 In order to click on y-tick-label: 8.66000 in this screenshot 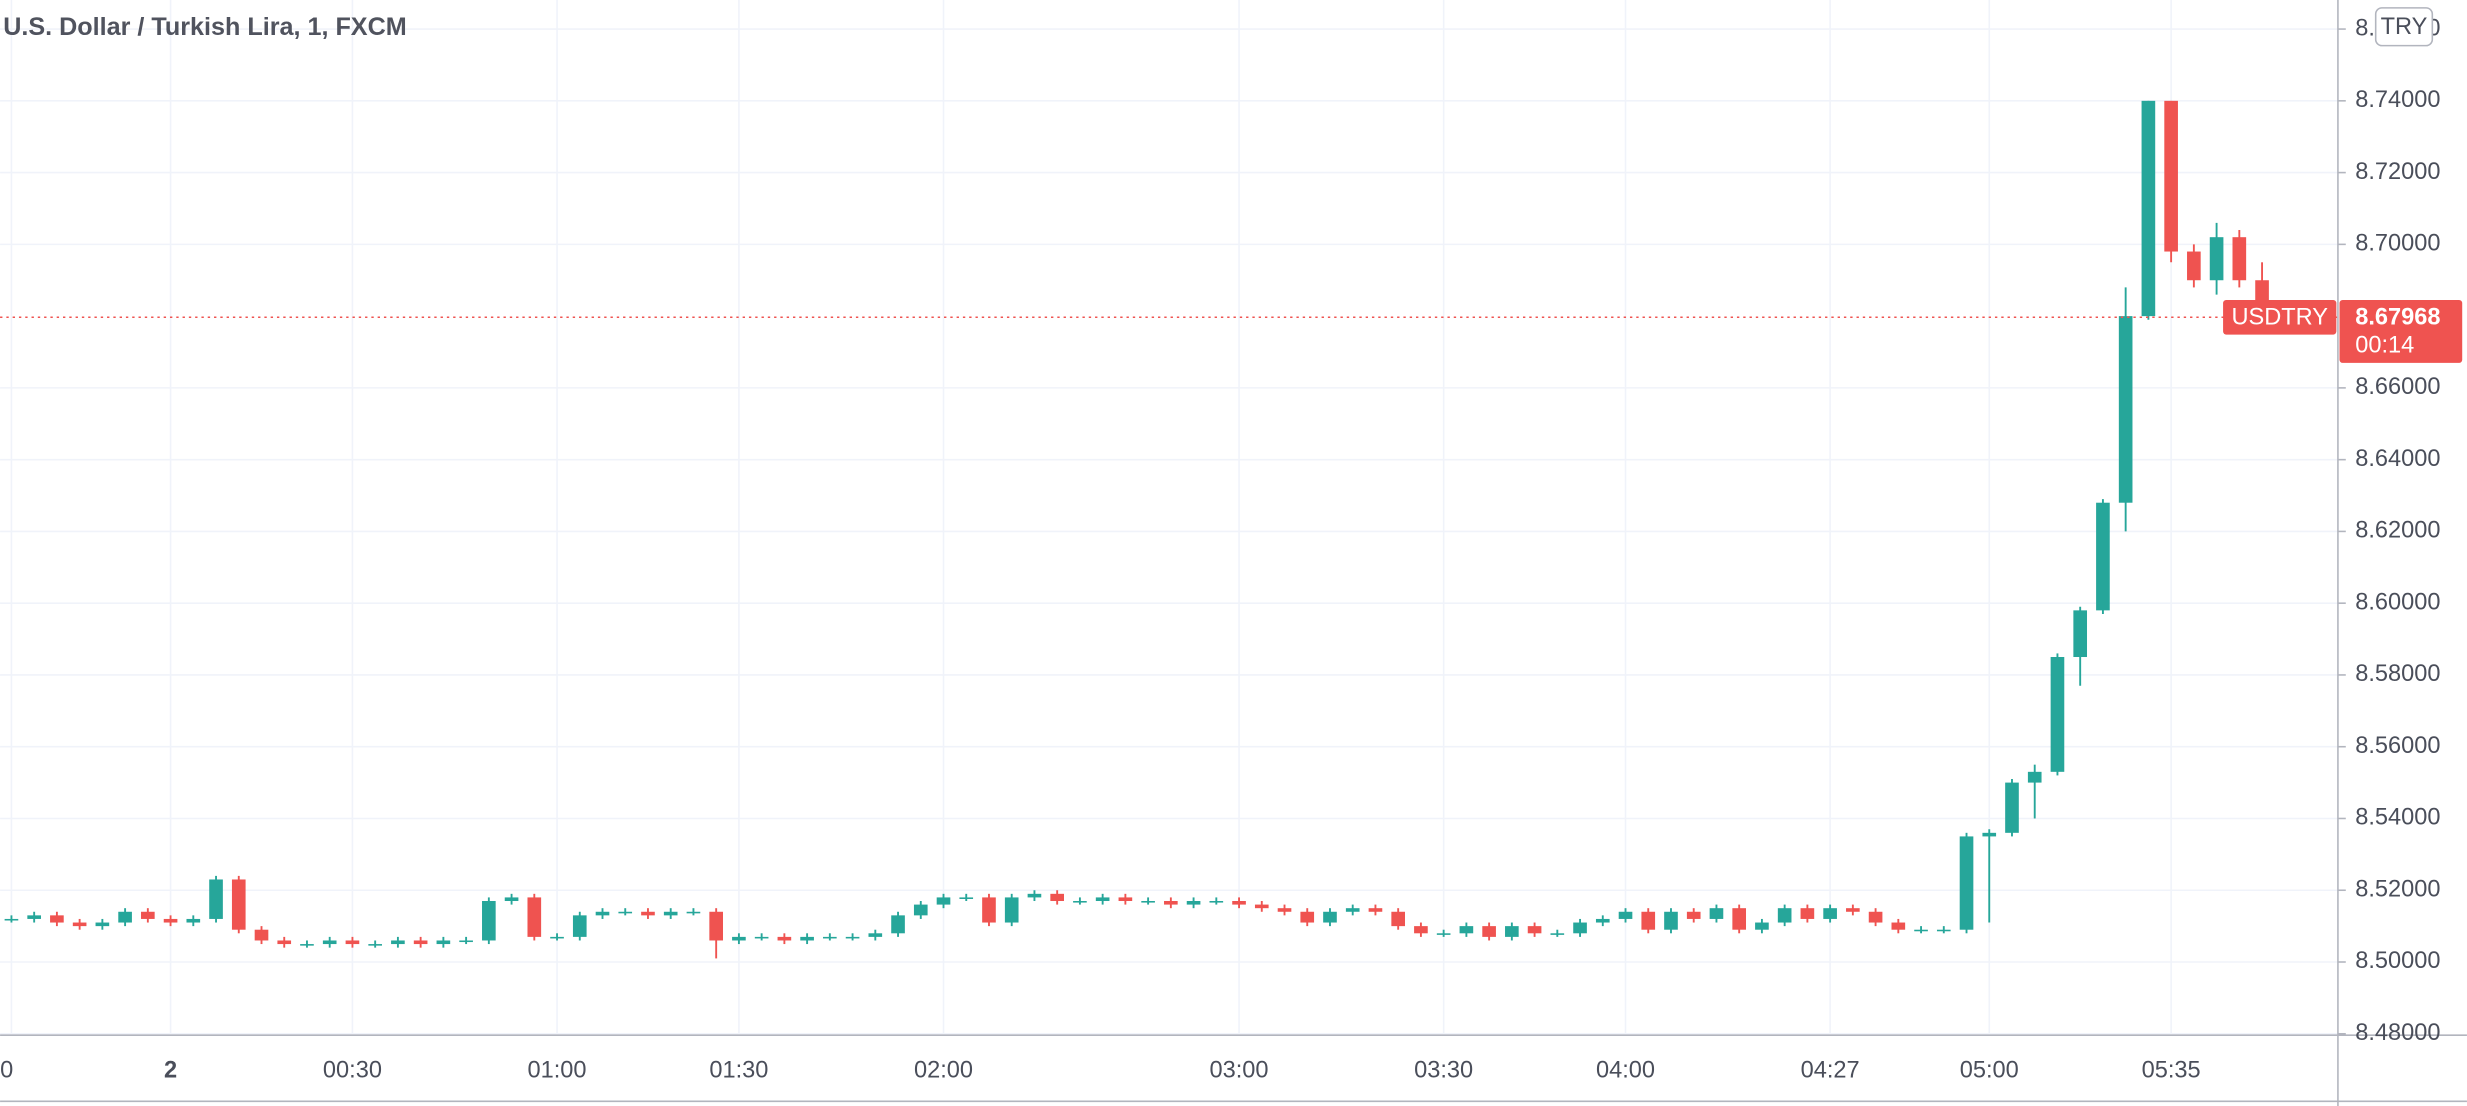, I will do `click(2397, 386)`.